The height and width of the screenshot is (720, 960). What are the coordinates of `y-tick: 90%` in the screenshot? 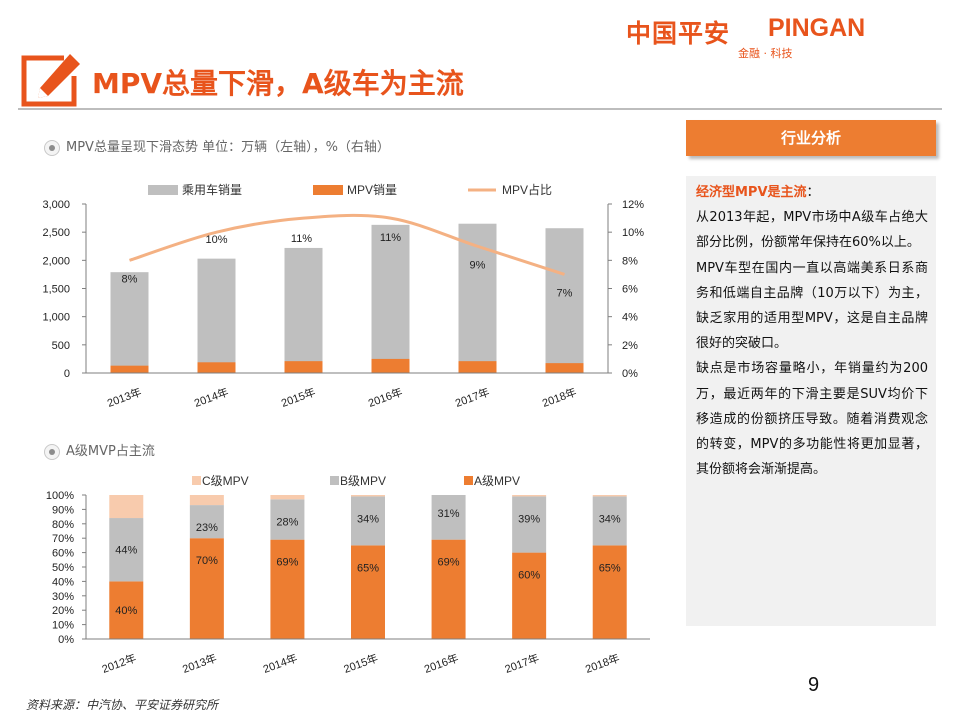 It's located at (63, 510).